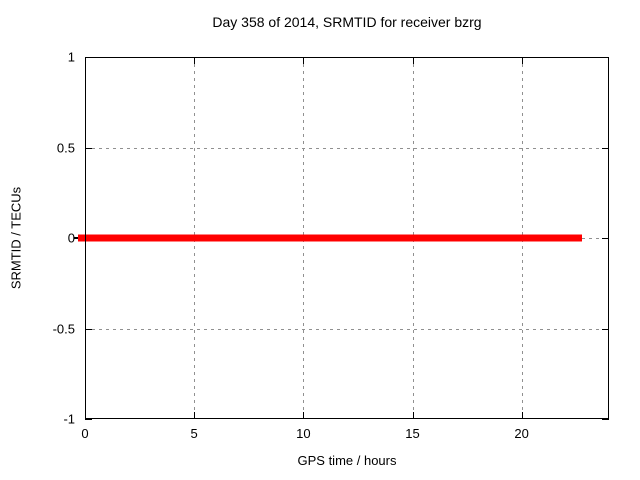 The image size is (640, 480). Describe the element at coordinates (521, 433) in the screenshot. I see `x-tick-label: 20` at that location.